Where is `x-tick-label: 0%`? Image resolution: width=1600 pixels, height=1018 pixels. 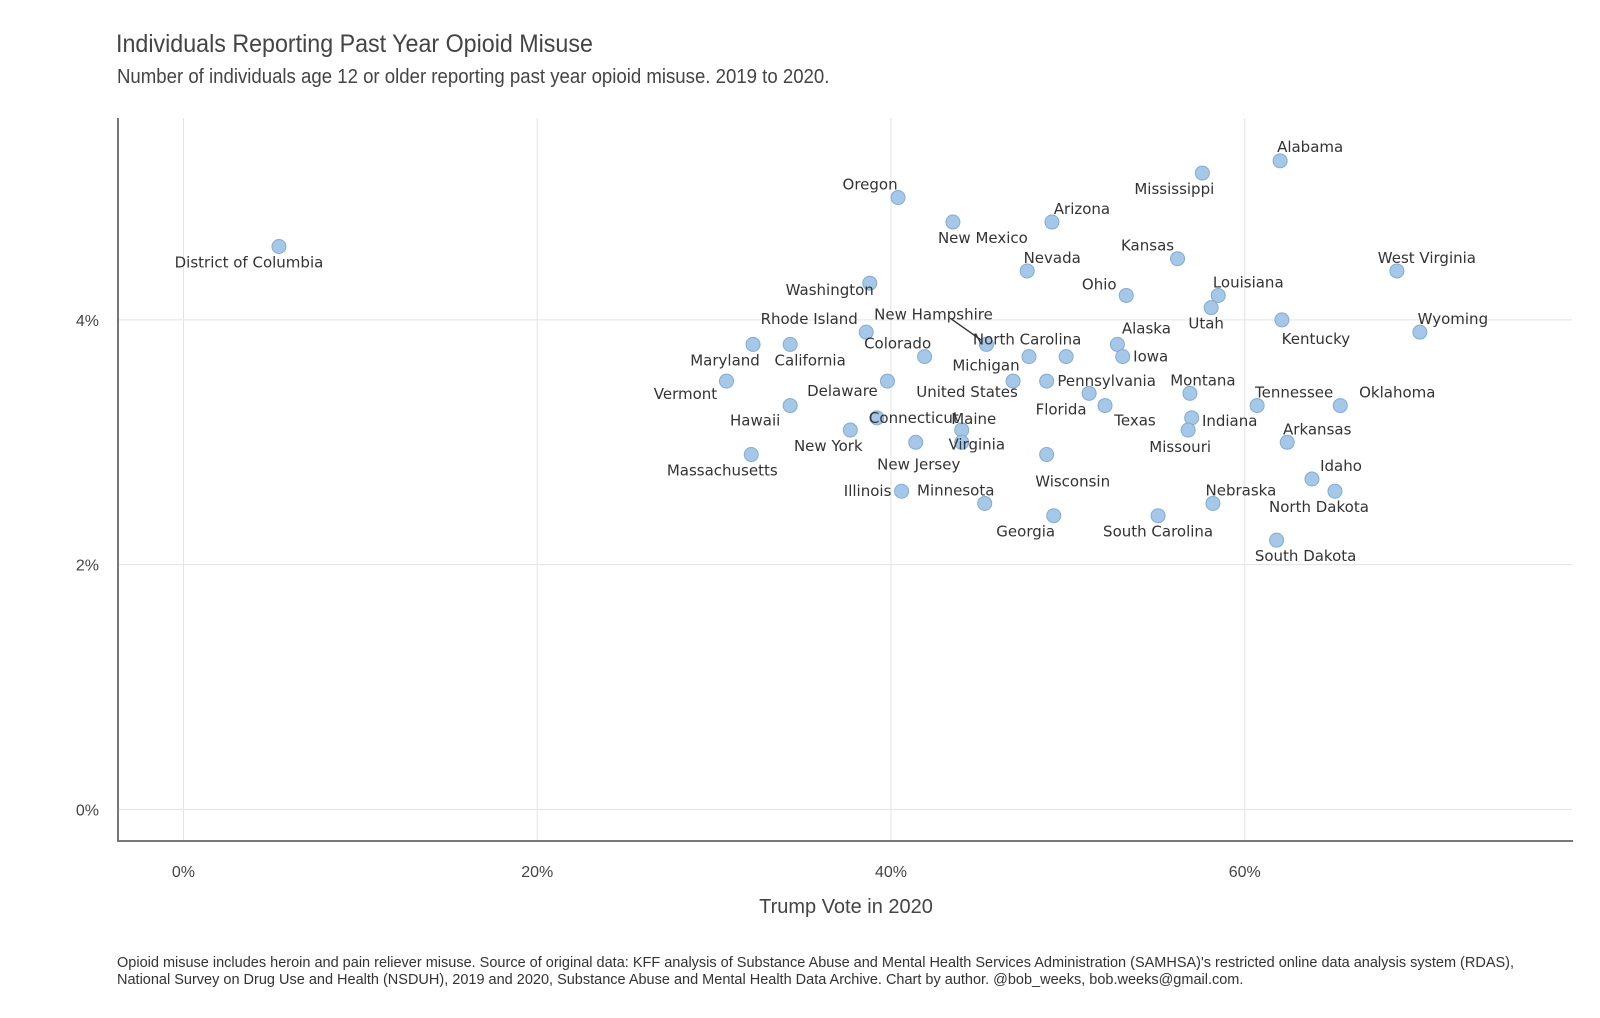
x-tick-label: 0% is located at coordinates (183, 872).